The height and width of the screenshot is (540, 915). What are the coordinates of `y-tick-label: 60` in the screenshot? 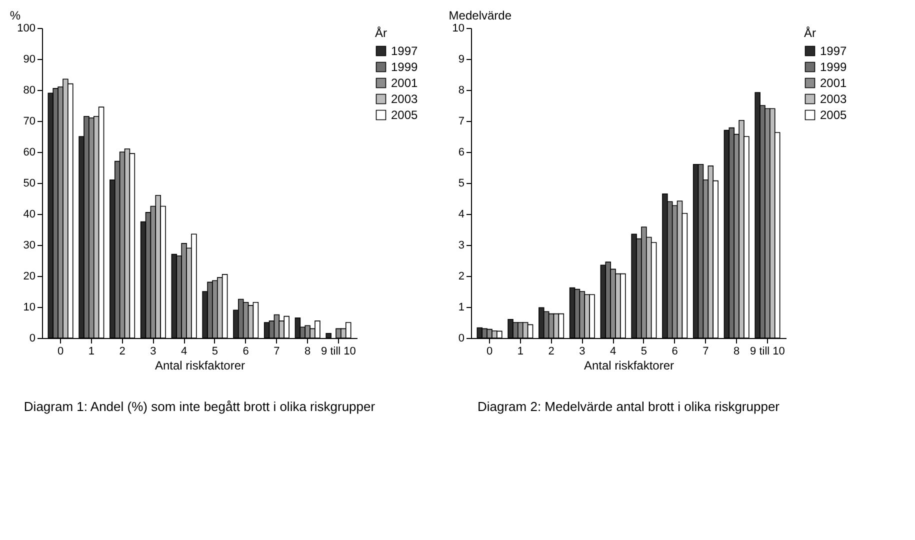 It's located at (29, 152).